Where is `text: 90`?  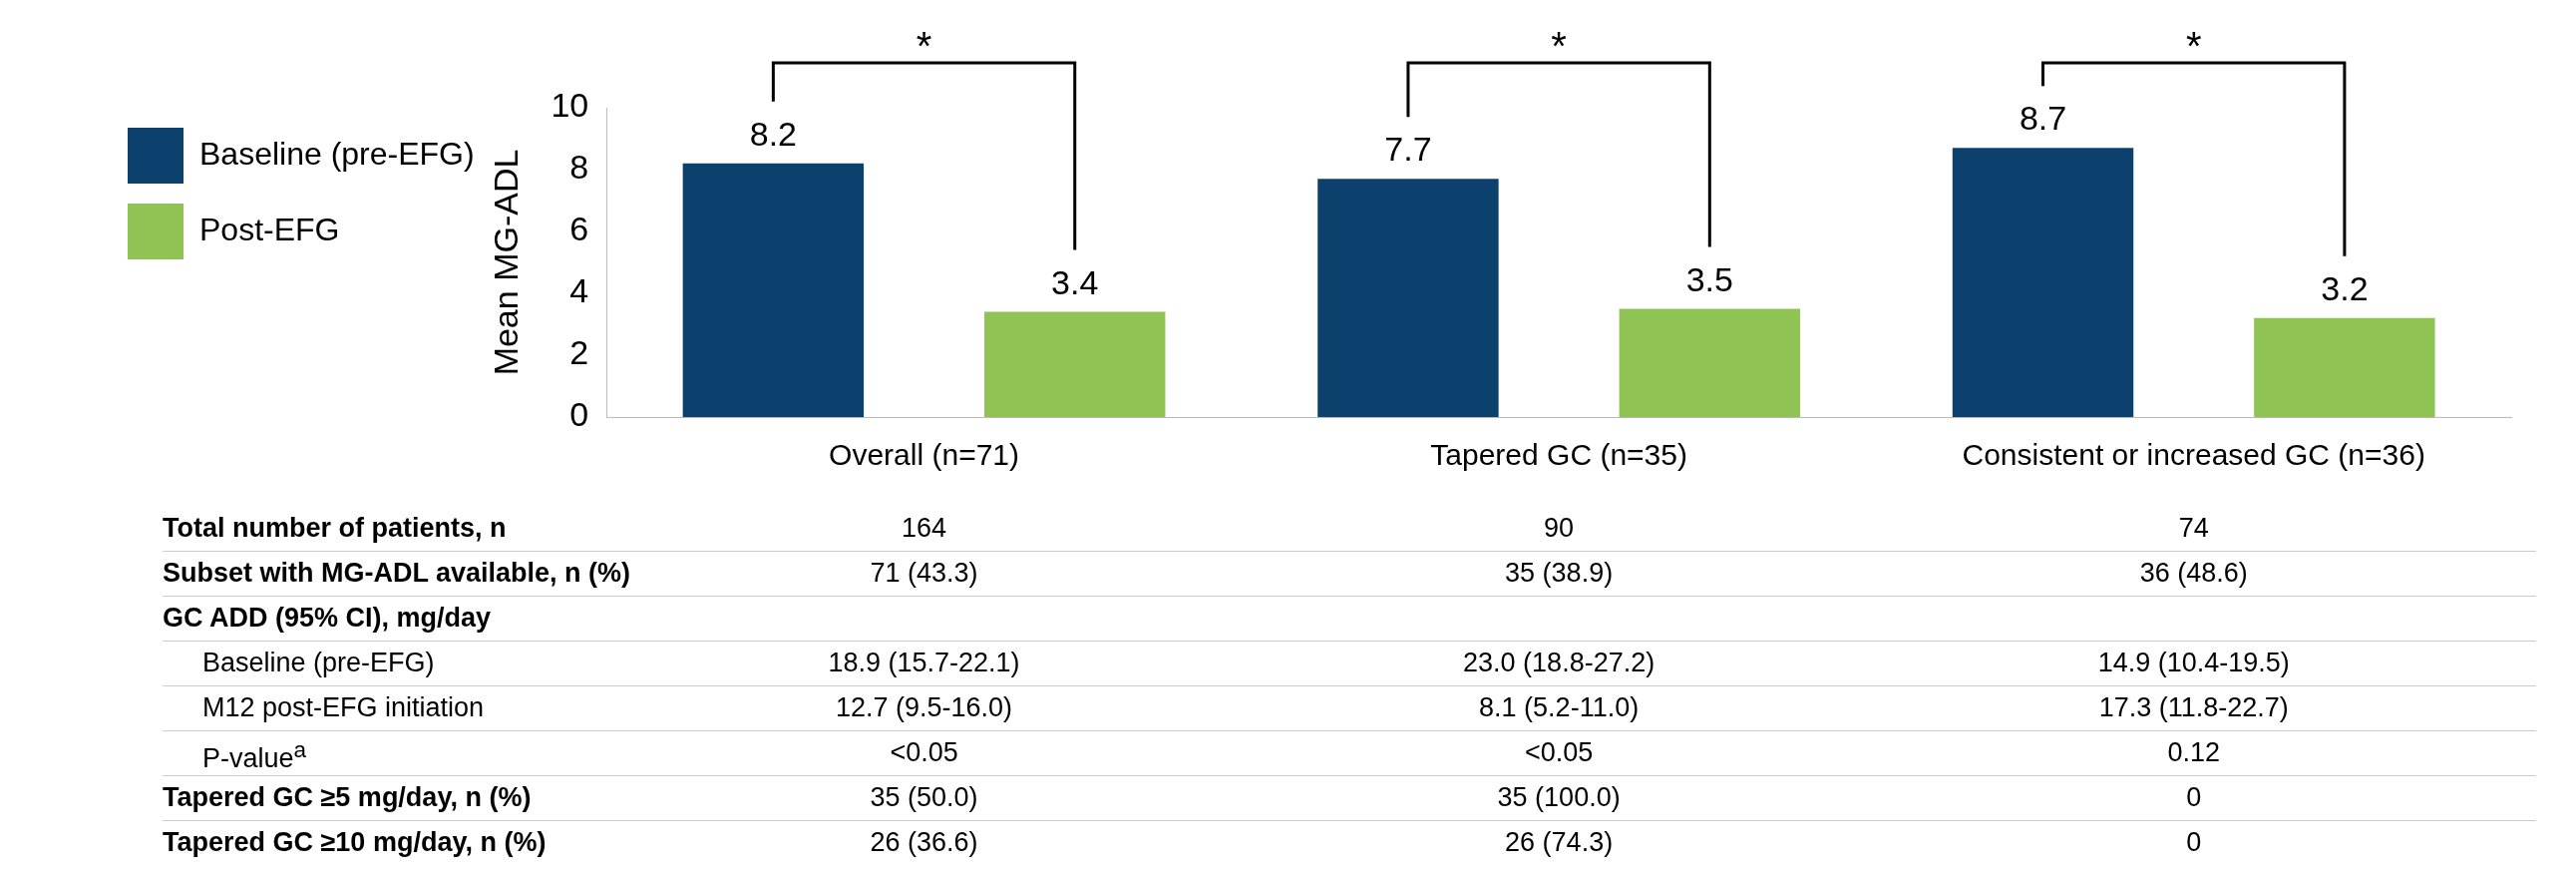
text: 90 is located at coordinates (1559, 528).